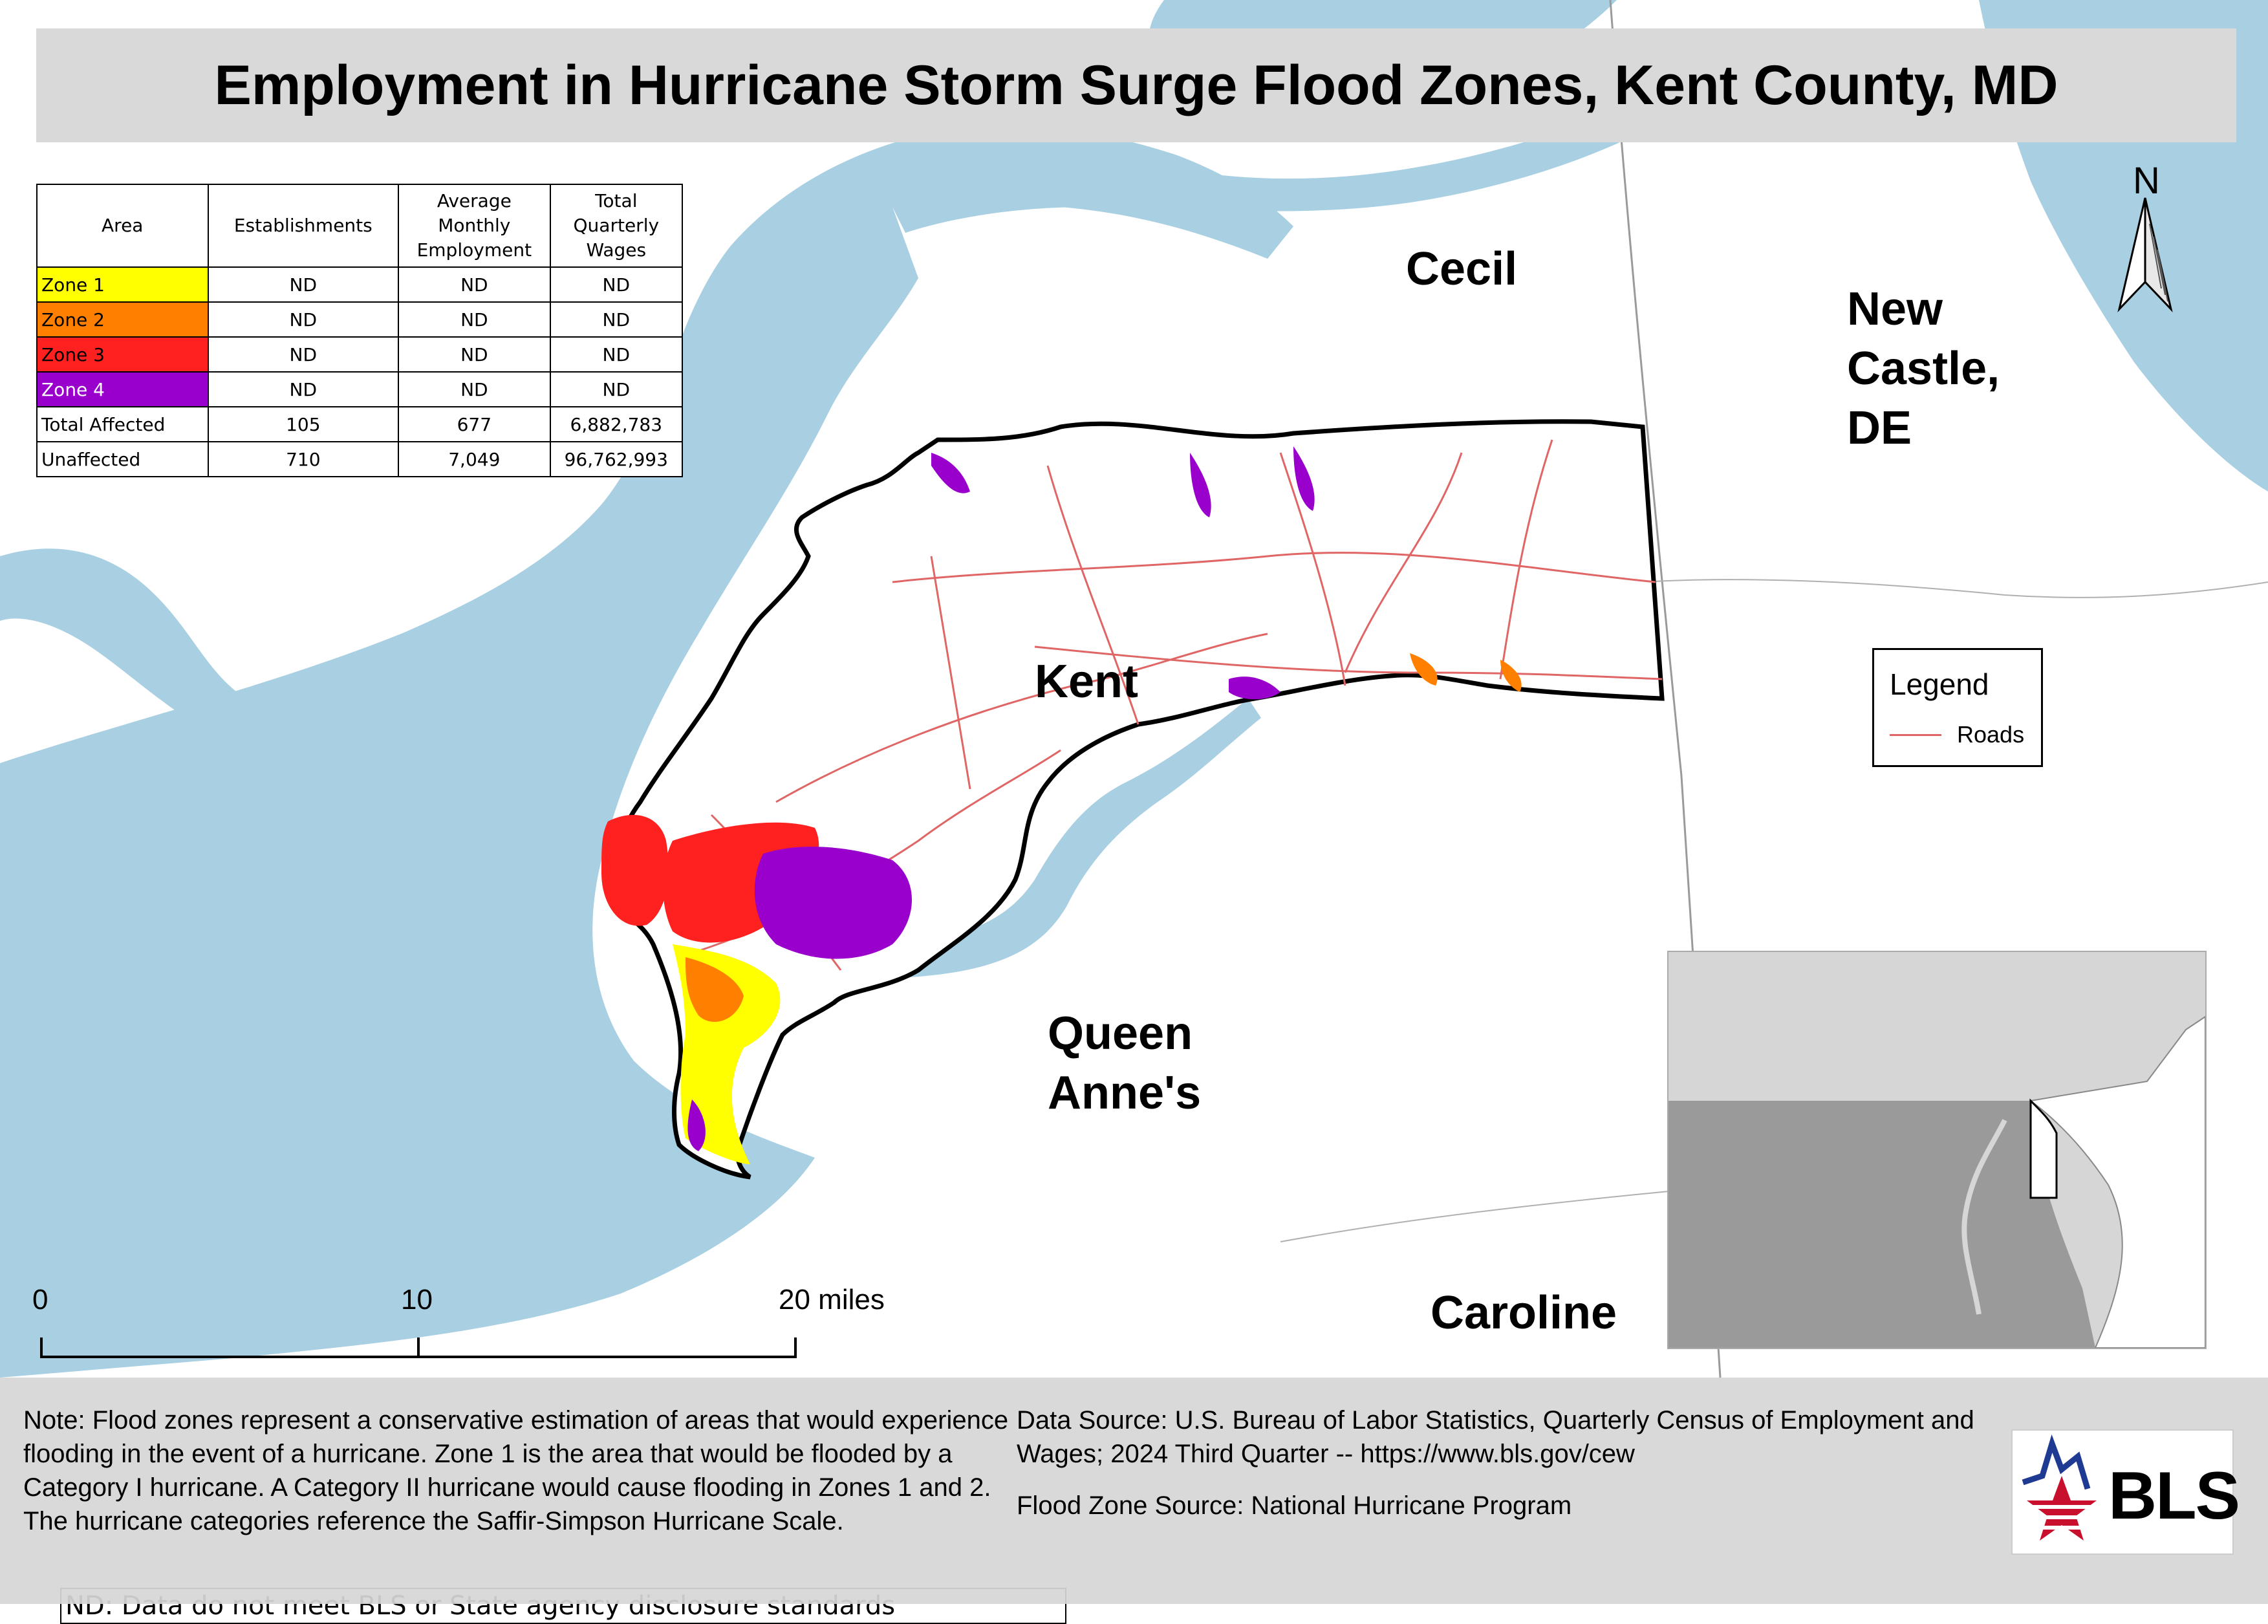 The width and height of the screenshot is (2268, 1624). I want to click on header-wages: Total Quarterly Wages, so click(616, 226).